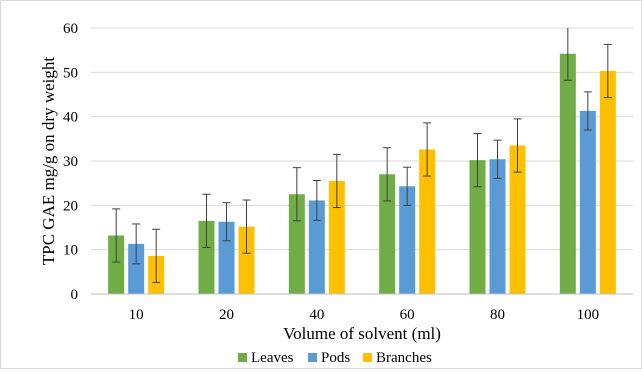  Describe the element at coordinates (316, 315) in the screenshot. I see `x-tick-label: 40` at that location.